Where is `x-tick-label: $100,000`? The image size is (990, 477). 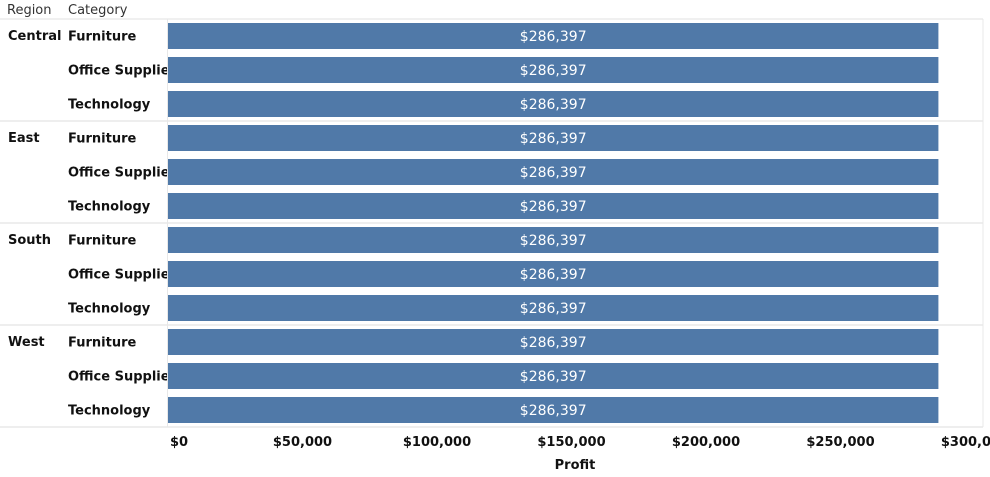
x-tick-label: $100,000 is located at coordinates (437, 442).